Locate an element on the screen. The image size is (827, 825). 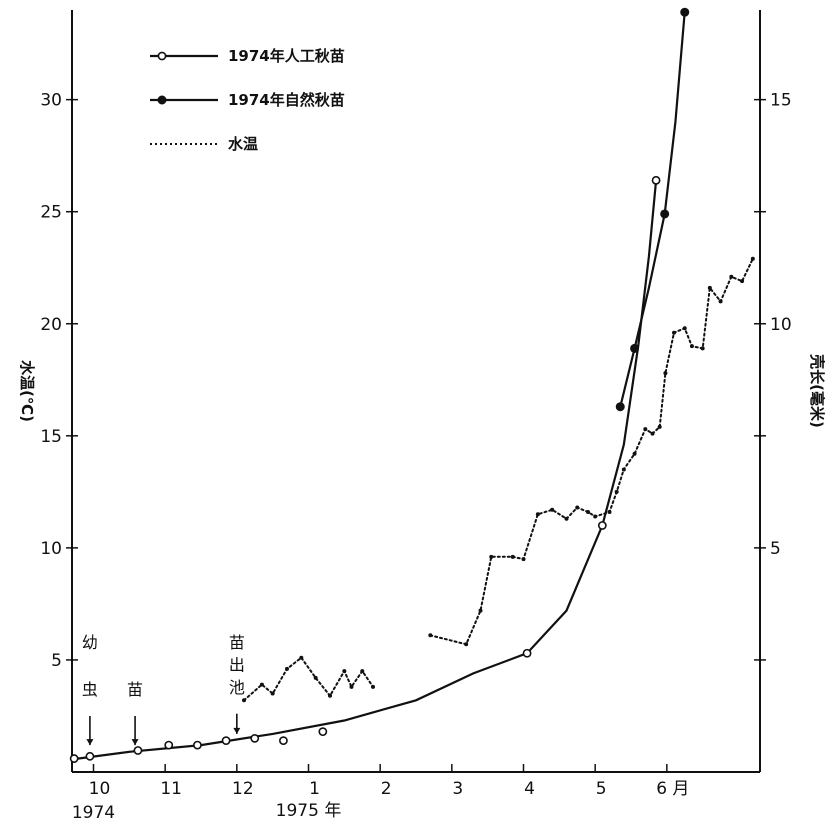
legend-label: 1974年人工秋苗 is located at coordinates (286, 56).